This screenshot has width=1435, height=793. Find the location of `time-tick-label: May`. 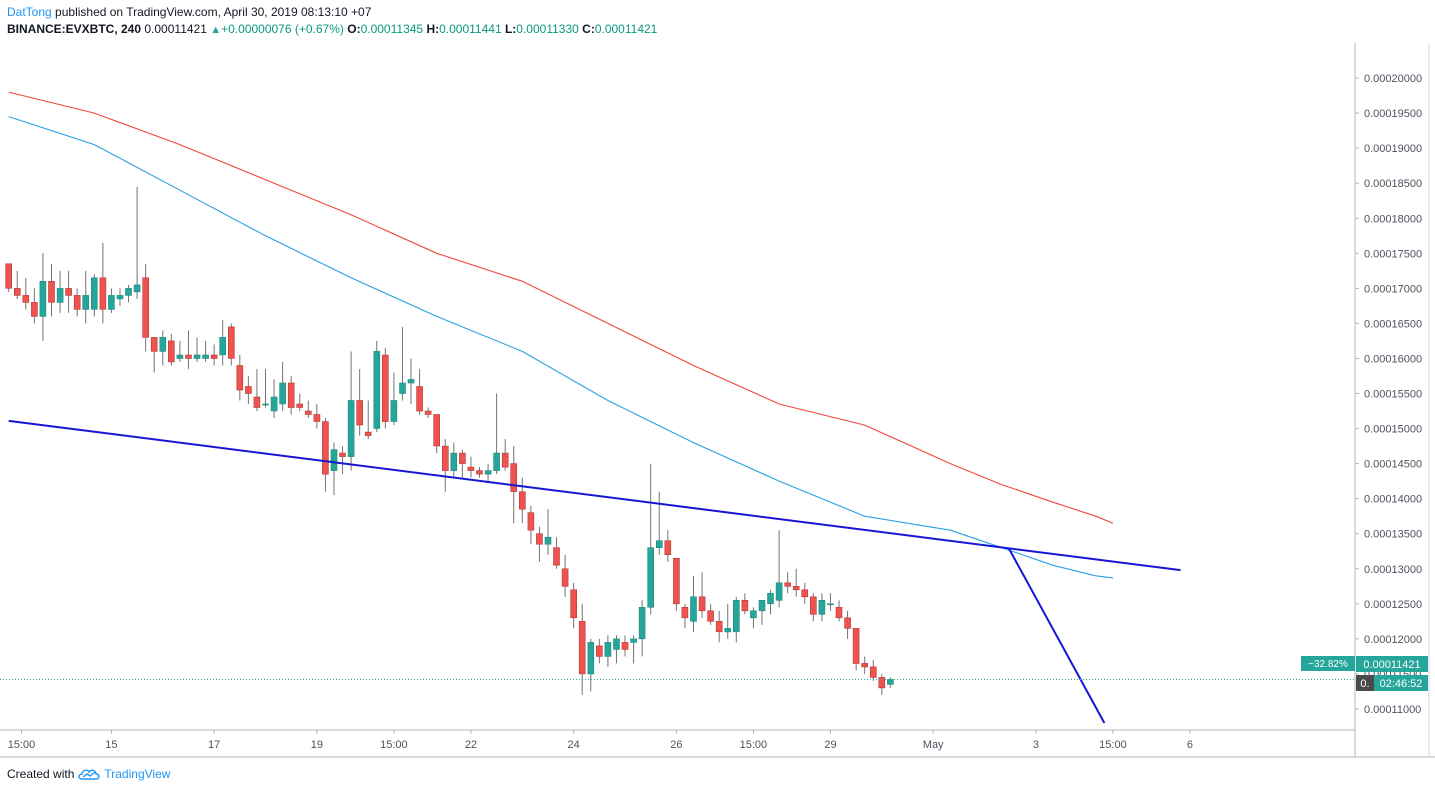

time-tick-label: May is located at coordinates (933, 745).